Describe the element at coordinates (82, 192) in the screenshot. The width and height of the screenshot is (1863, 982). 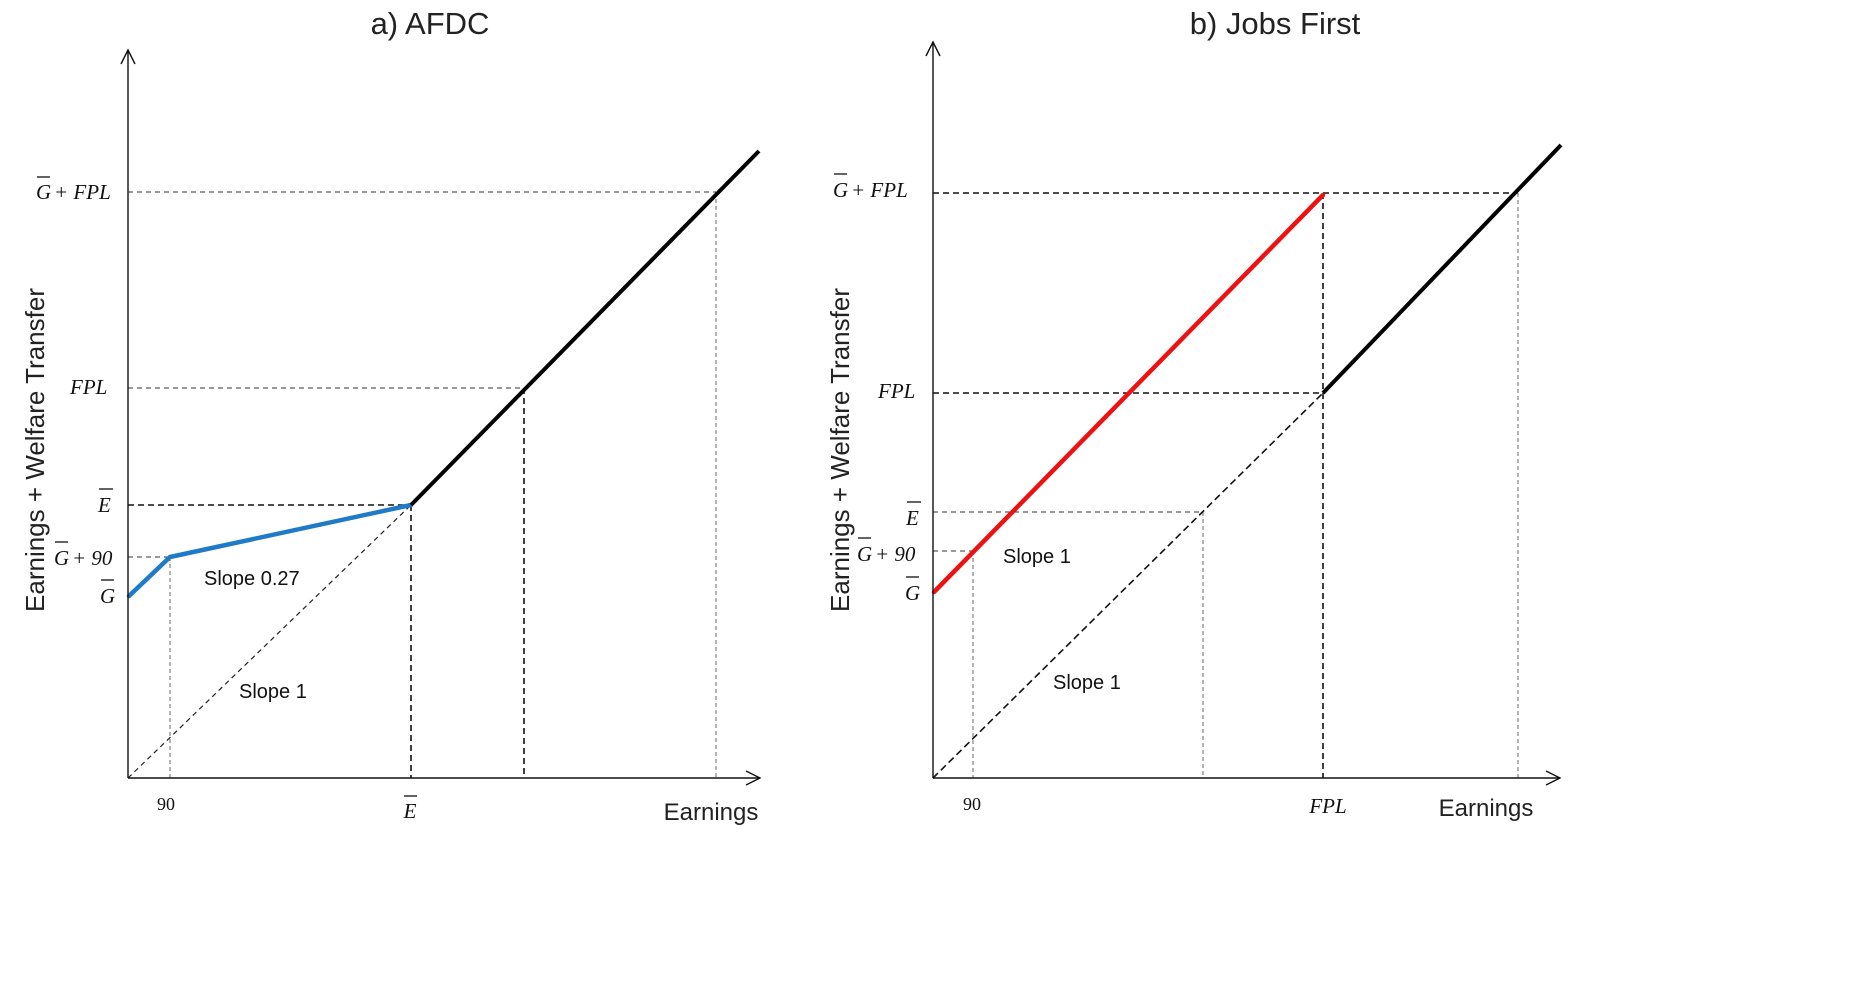
I see `panel-a-y-tick-g-plus-fpl-rest: + FPL` at that location.